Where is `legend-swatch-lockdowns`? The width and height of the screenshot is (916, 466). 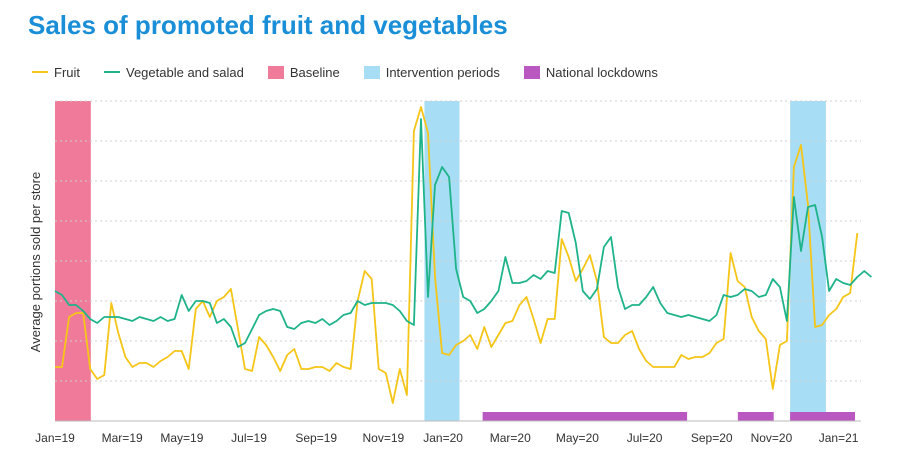
legend-swatch-lockdowns is located at coordinates (531, 72).